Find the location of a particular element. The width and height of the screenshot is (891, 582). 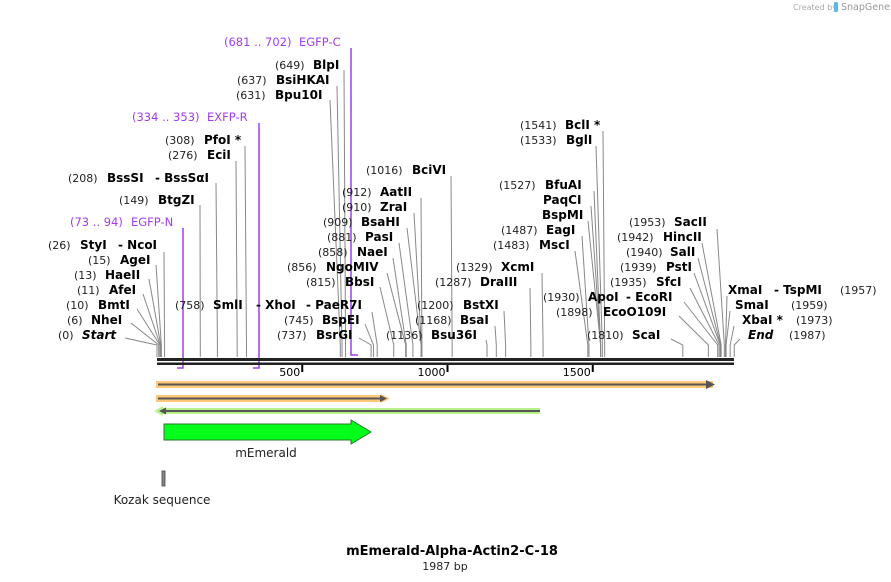

enzyme-name: AgeI is located at coordinates (135, 260).